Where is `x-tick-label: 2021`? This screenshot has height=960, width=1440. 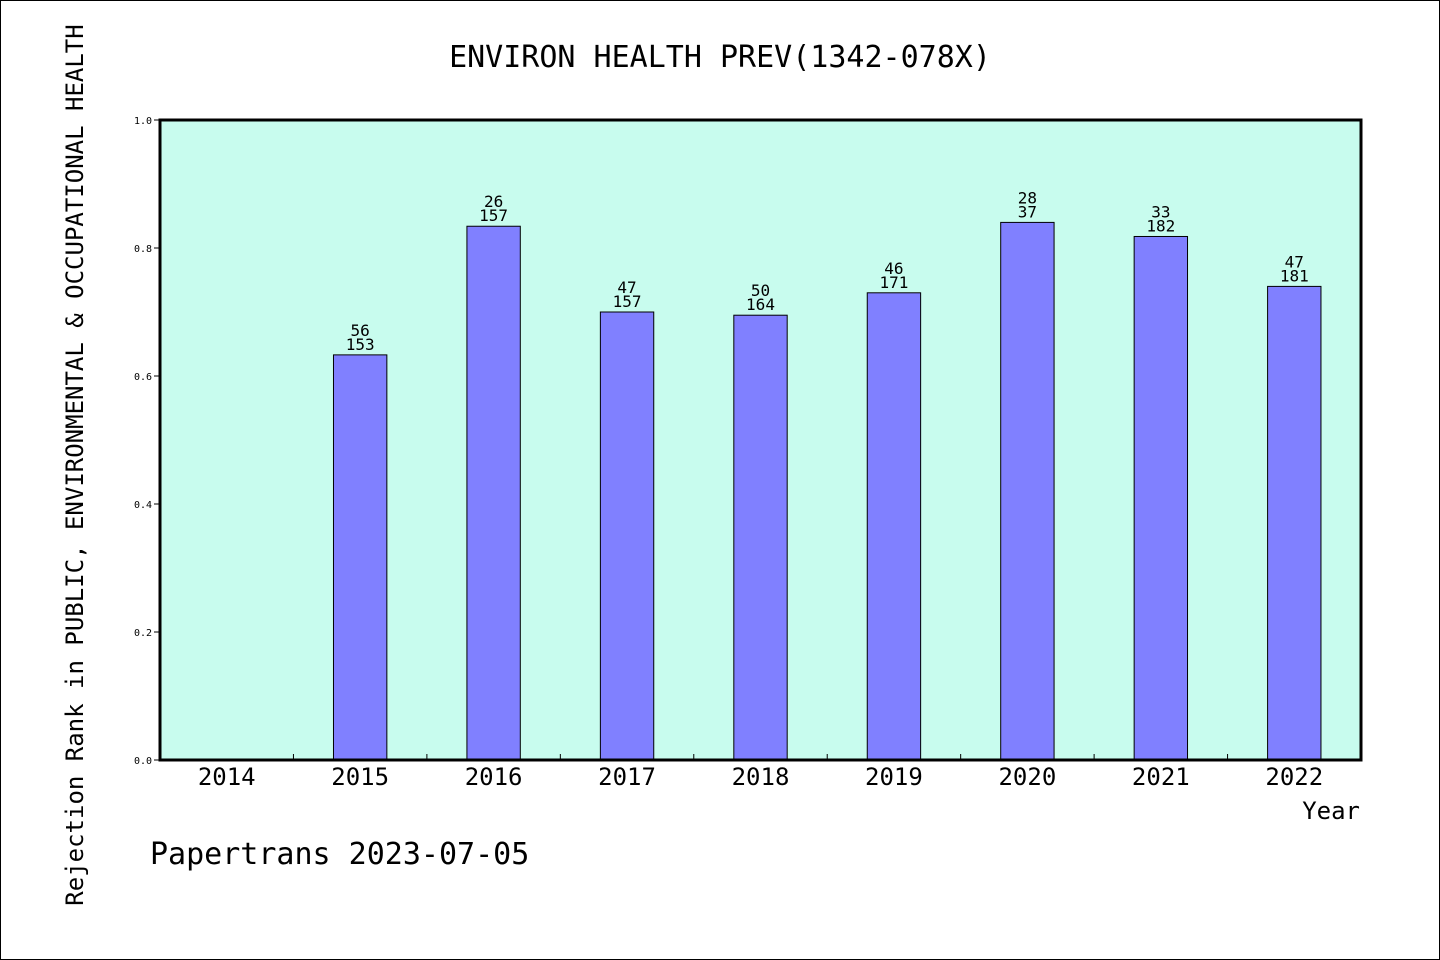 x-tick-label: 2021 is located at coordinates (1161, 777).